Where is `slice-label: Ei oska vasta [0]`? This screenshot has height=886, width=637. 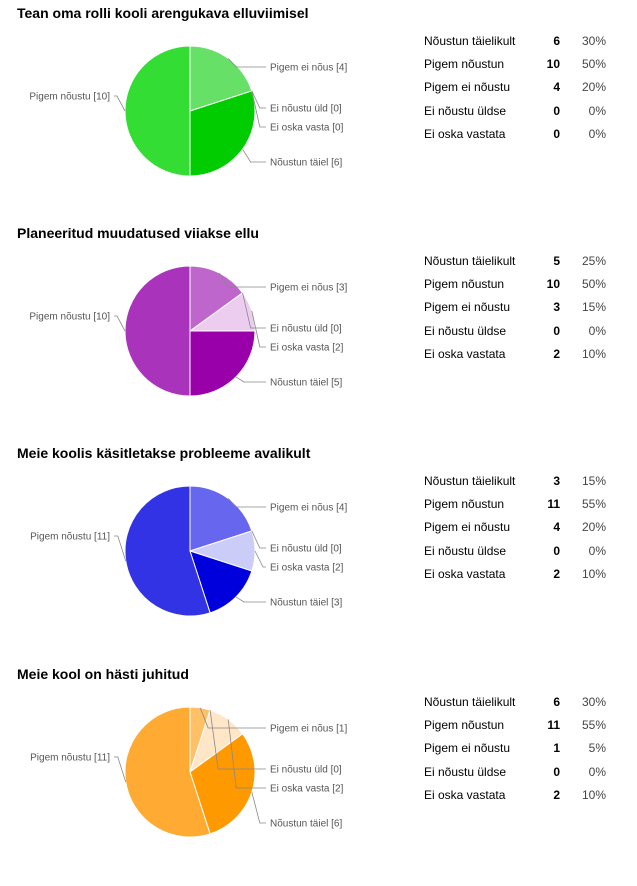 slice-label: Ei oska vasta [0] is located at coordinates (307, 128).